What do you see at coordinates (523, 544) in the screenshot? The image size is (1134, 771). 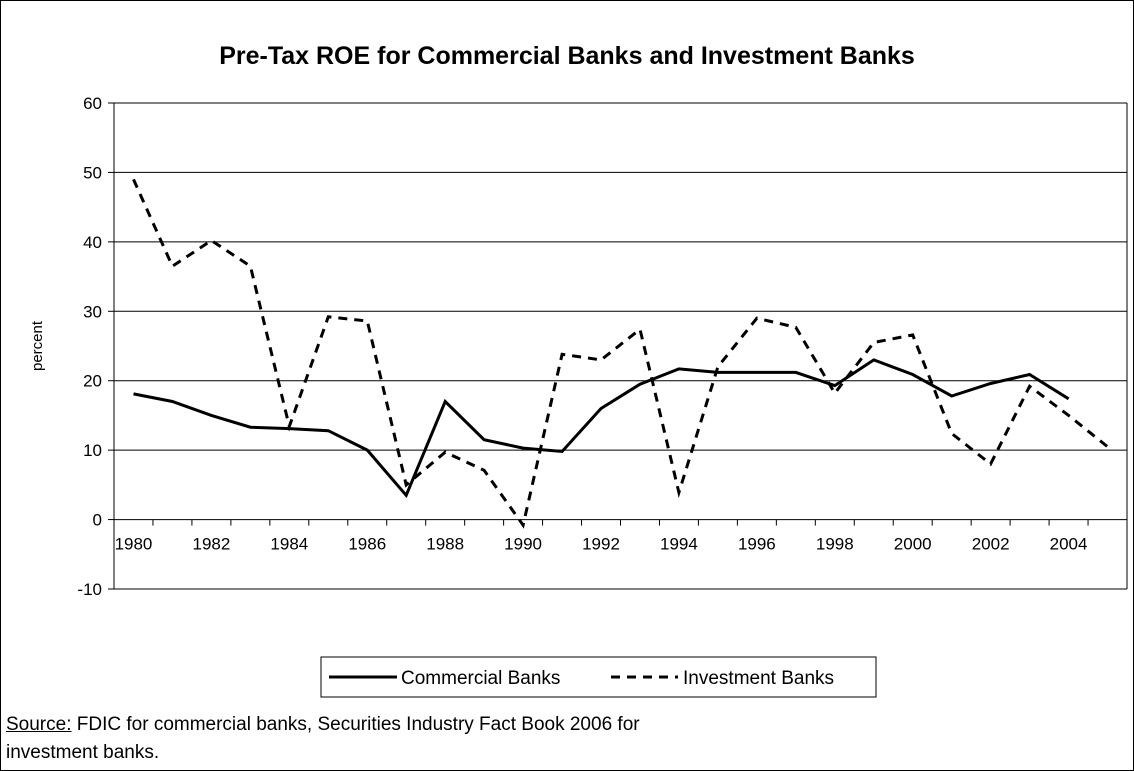 I see `x-tick-label: 1990` at bounding box center [523, 544].